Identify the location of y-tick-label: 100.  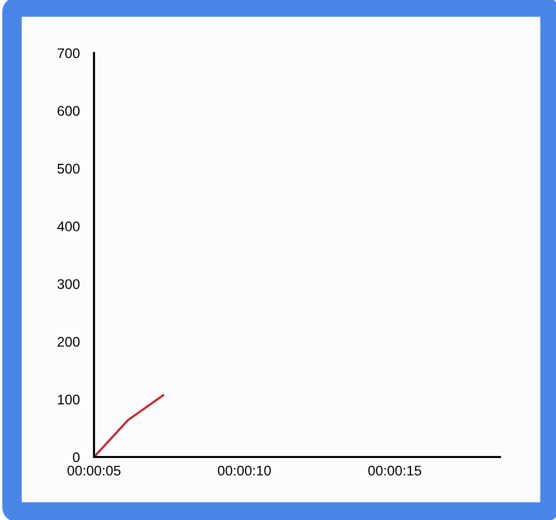
(69, 399).